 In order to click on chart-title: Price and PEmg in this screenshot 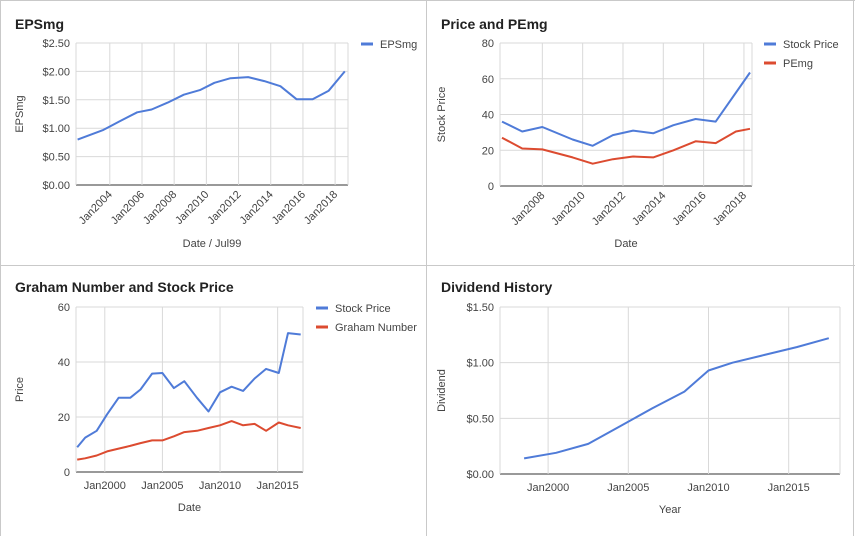, I will do `click(494, 24)`.